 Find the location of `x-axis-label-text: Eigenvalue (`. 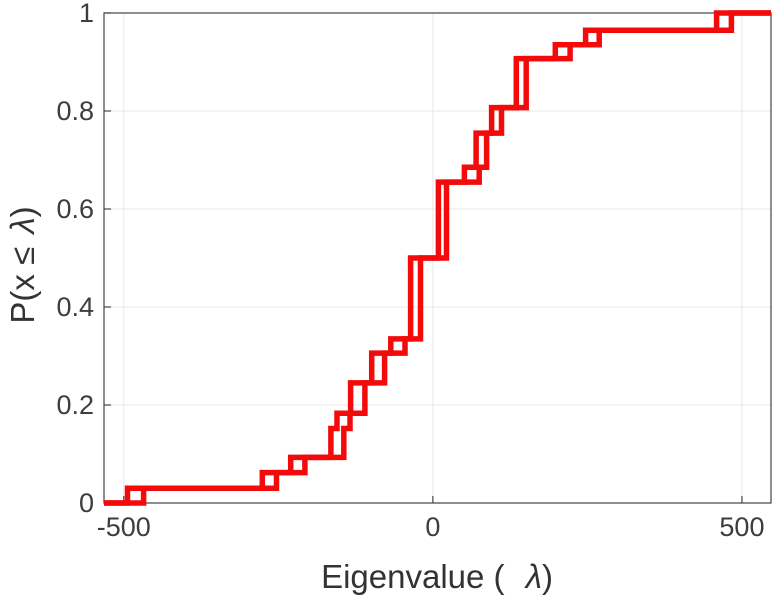

x-axis-label-text: Eigenvalue ( is located at coordinates (417, 576).